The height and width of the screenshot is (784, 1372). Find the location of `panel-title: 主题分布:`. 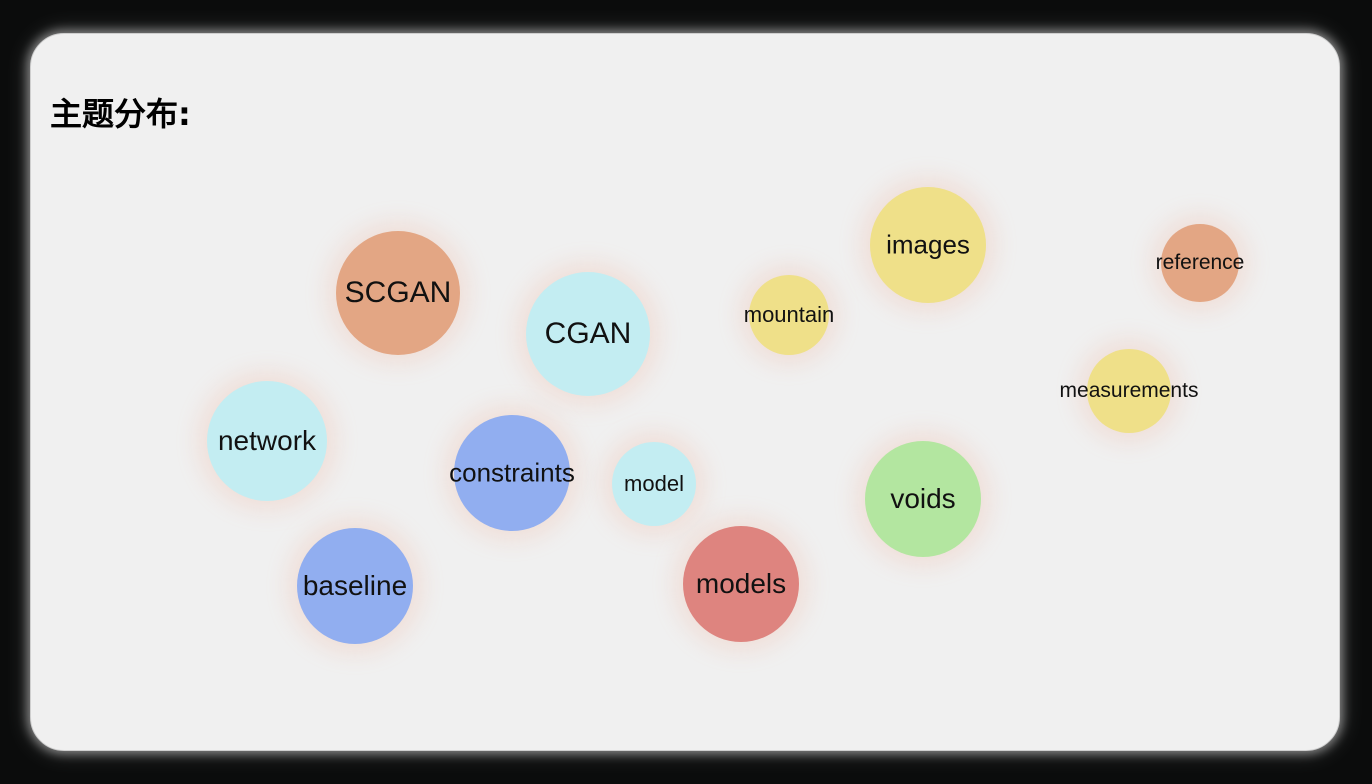

panel-title: 主题分布: is located at coordinates (120, 114).